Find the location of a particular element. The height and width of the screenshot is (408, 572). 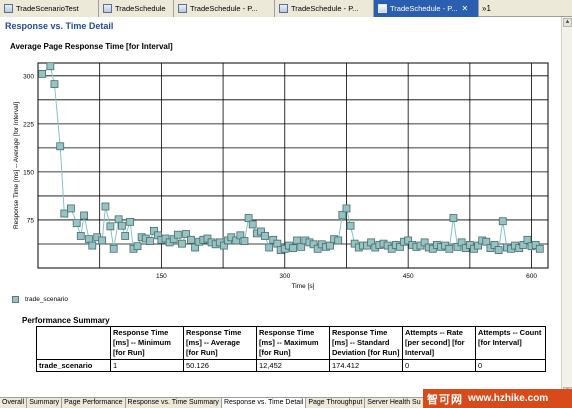

editor-tab-1: TradeSchedule is located at coordinates (136, 8).